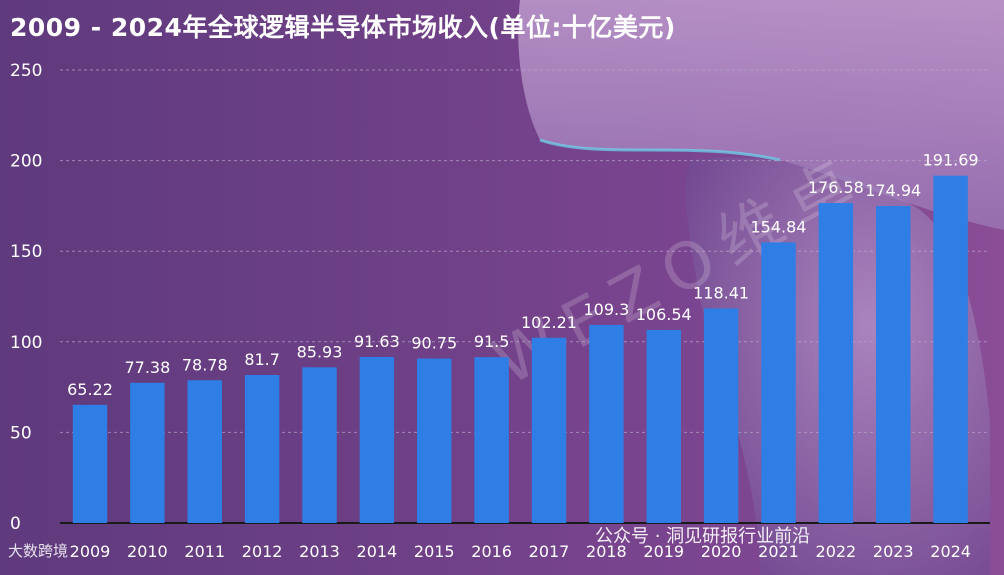 This screenshot has width=1004, height=575. What do you see at coordinates (434, 343) in the screenshot?
I see `data-label-2015: 90.75` at bounding box center [434, 343].